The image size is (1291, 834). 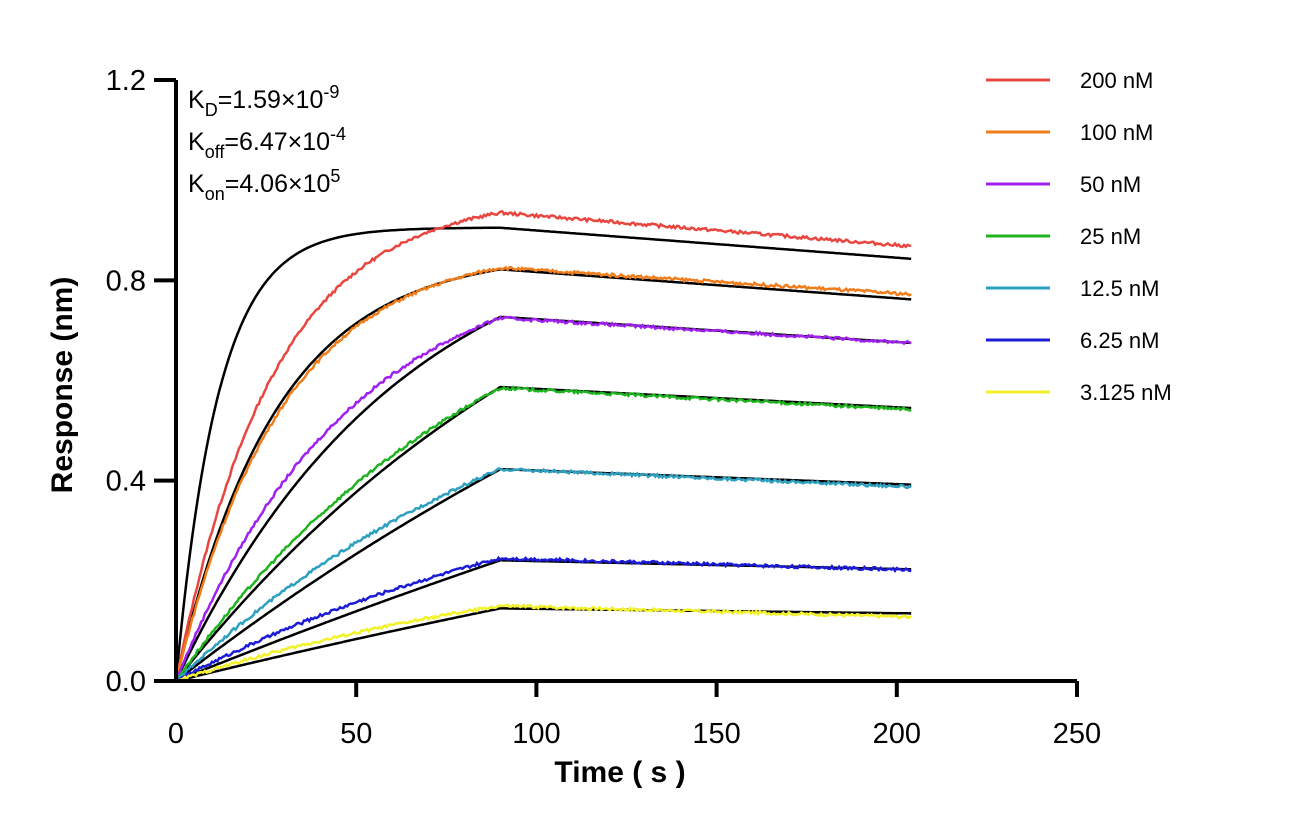 I want to click on y-tick-label: 0.4, so click(x=126, y=482).